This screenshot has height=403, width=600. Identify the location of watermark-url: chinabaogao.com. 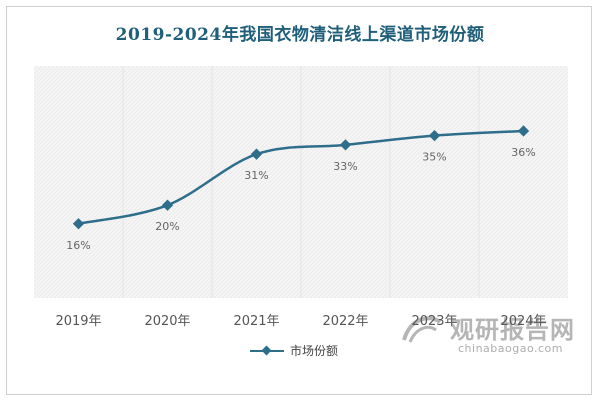
(510, 348).